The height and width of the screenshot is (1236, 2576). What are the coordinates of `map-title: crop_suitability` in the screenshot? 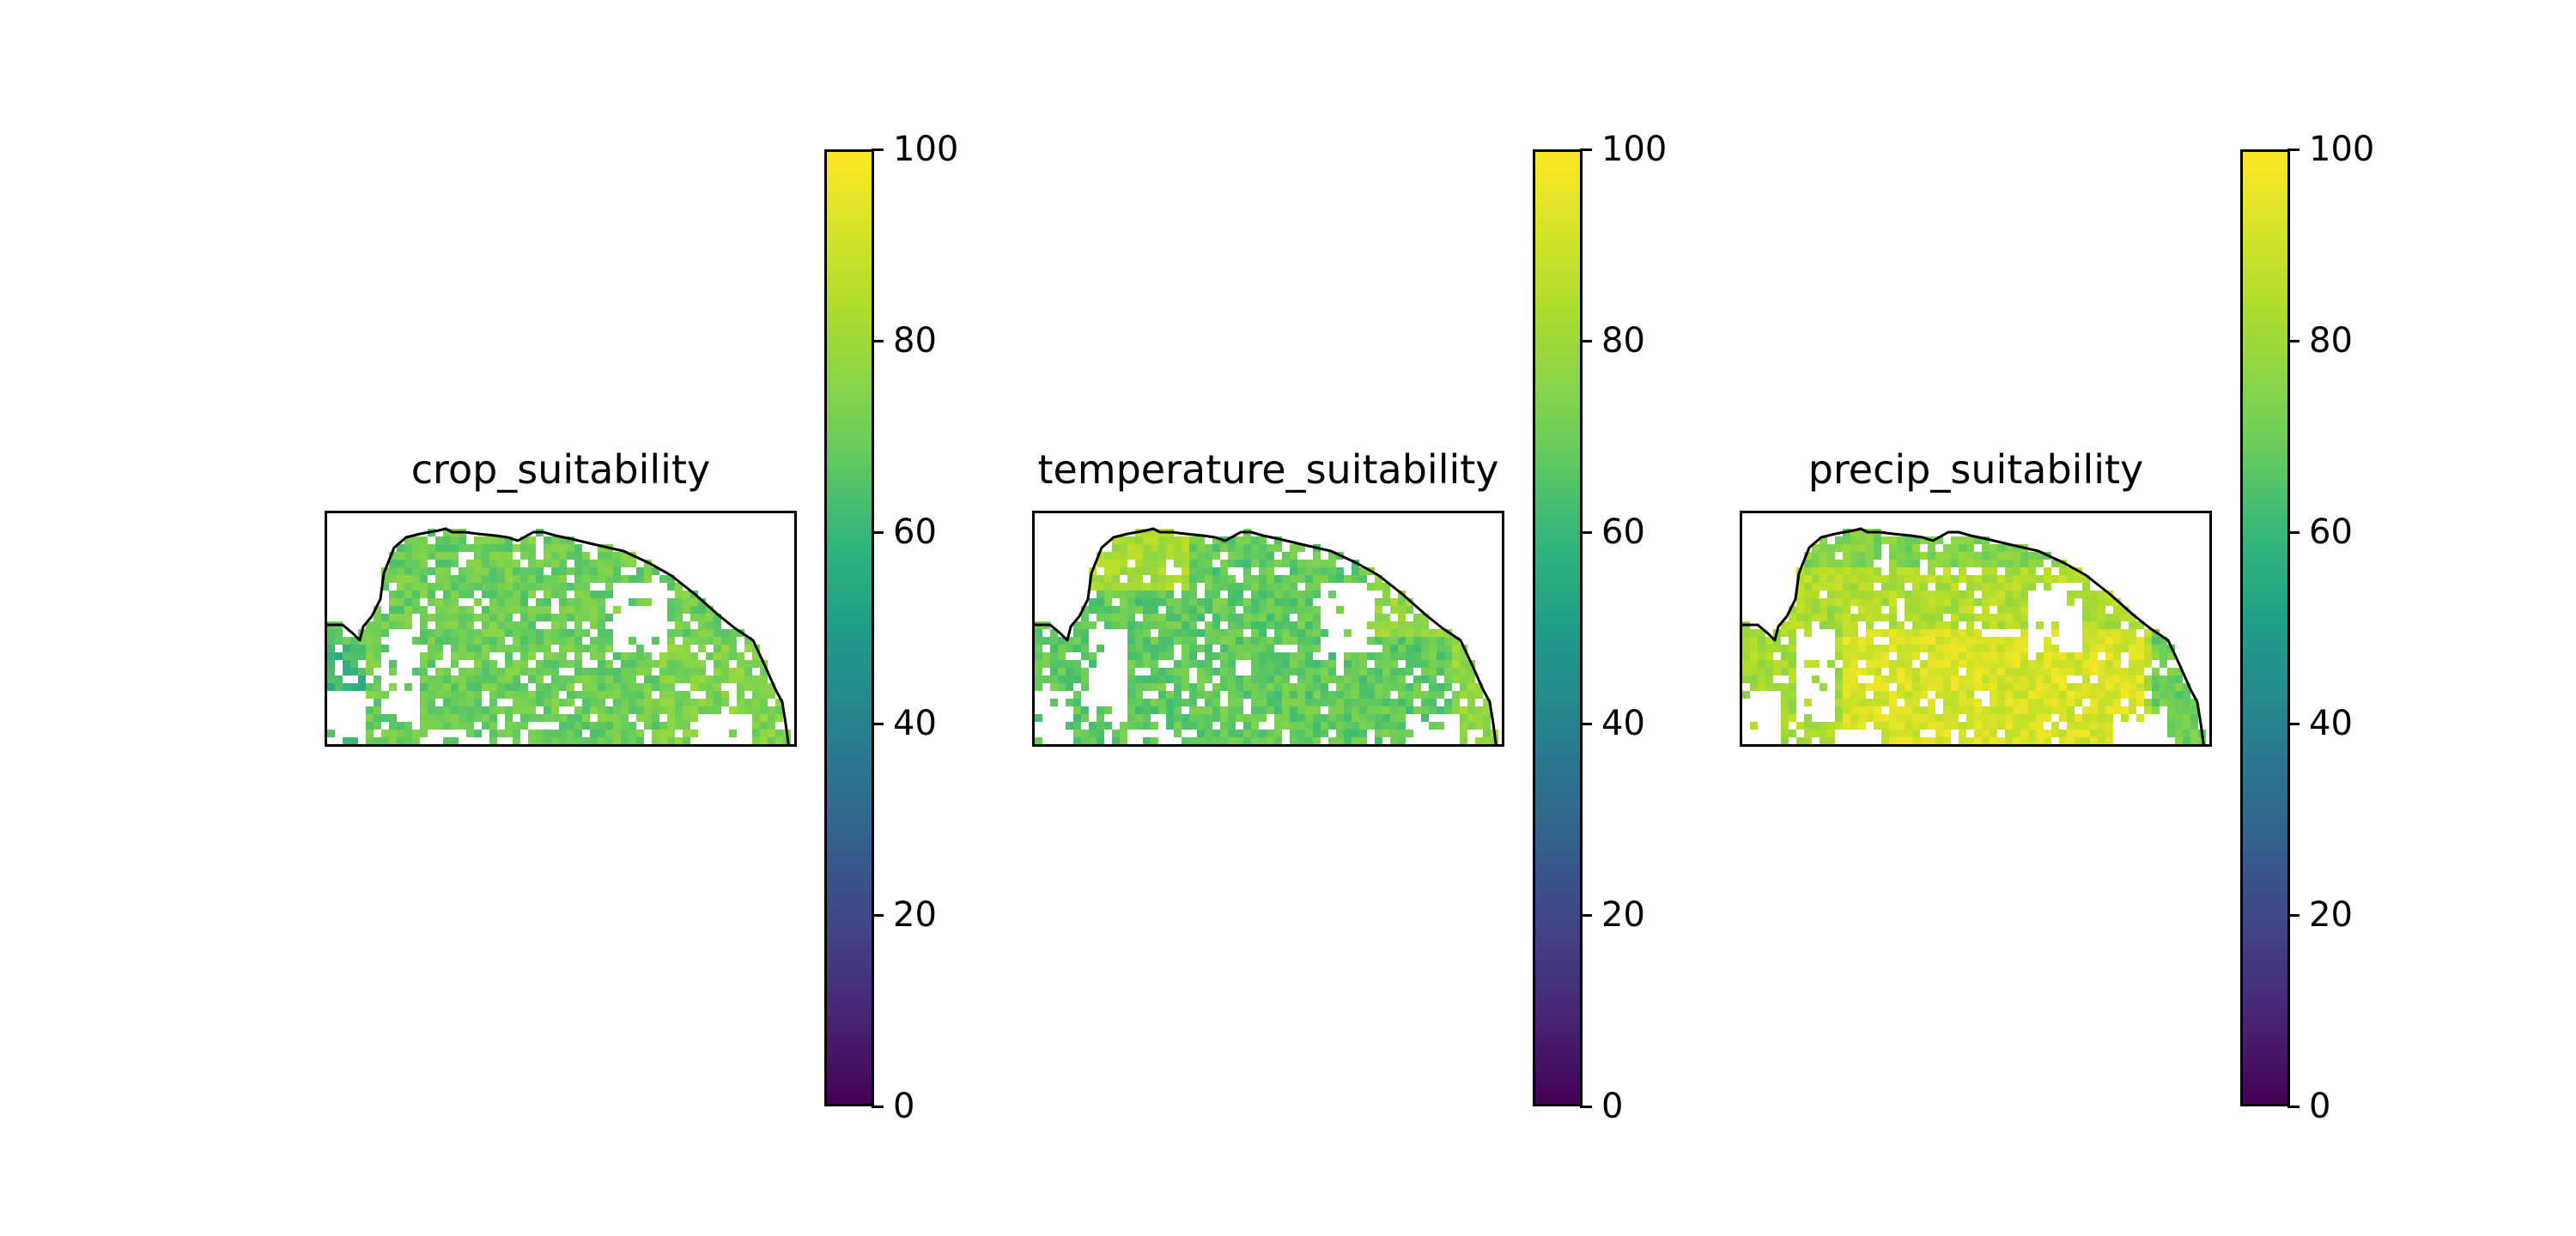 It's located at (561, 469).